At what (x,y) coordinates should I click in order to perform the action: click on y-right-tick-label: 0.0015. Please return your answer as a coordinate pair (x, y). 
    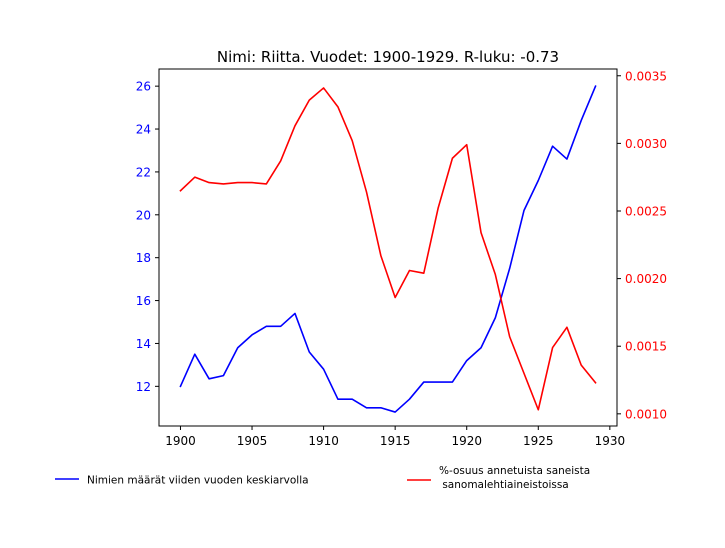
    Looking at the image, I should click on (646, 347).